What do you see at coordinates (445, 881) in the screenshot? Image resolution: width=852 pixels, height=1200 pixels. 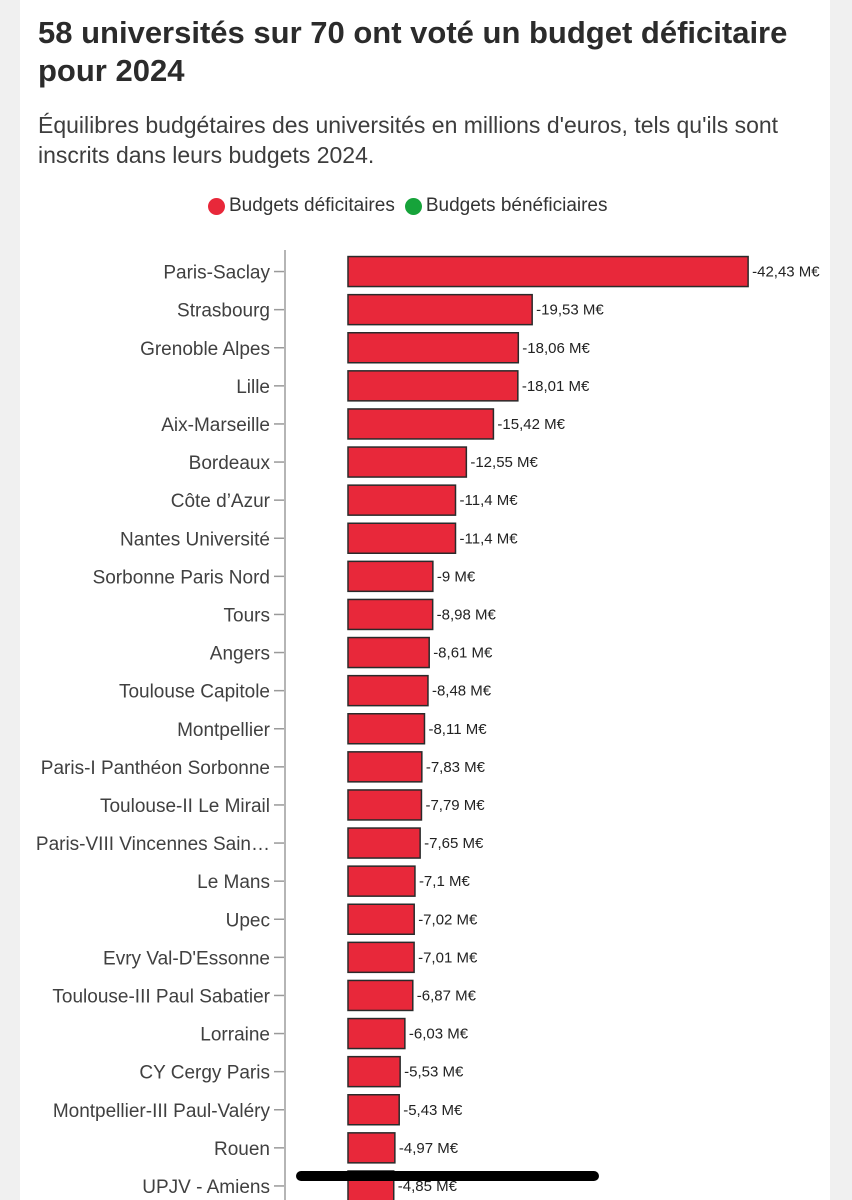 I see `value-label: -7,1 M€` at bounding box center [445, 881].